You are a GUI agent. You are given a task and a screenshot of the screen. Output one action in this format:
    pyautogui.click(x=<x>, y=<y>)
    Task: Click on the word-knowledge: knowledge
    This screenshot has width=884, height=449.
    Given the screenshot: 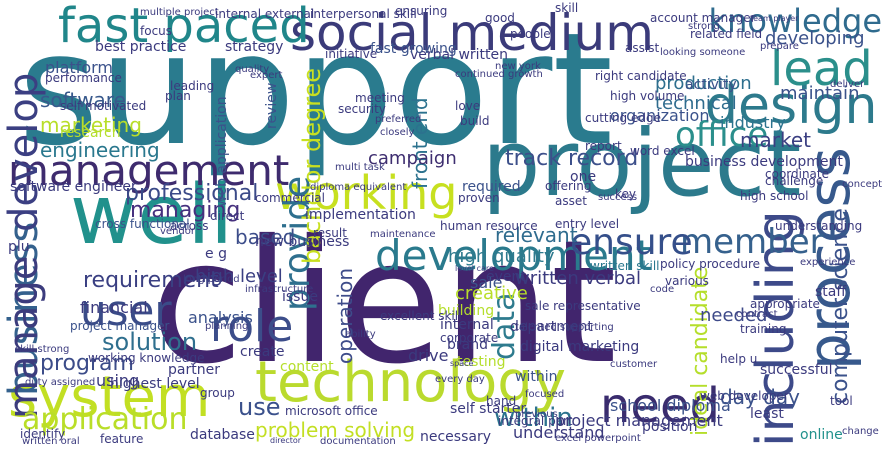 What is the action you would take?
    pyautogui.click(x=795, y=21)
    